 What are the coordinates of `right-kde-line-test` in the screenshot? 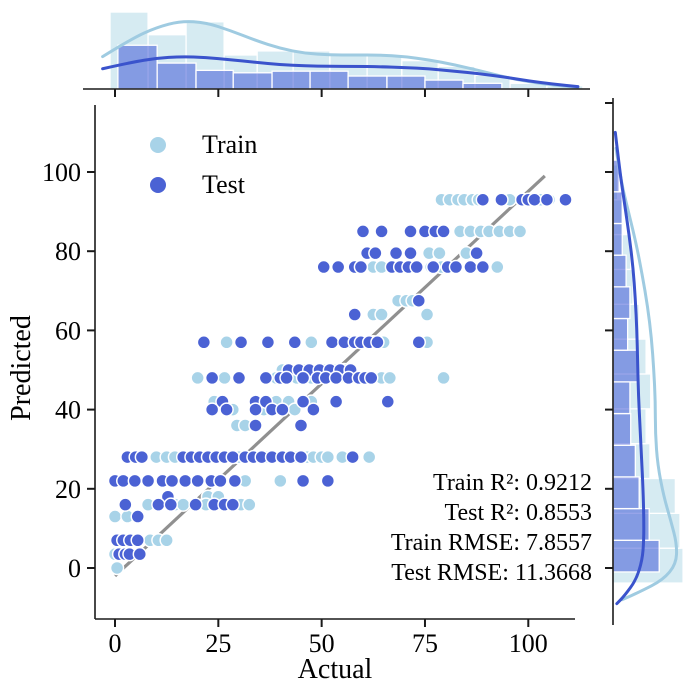 It's located at (629, 368).